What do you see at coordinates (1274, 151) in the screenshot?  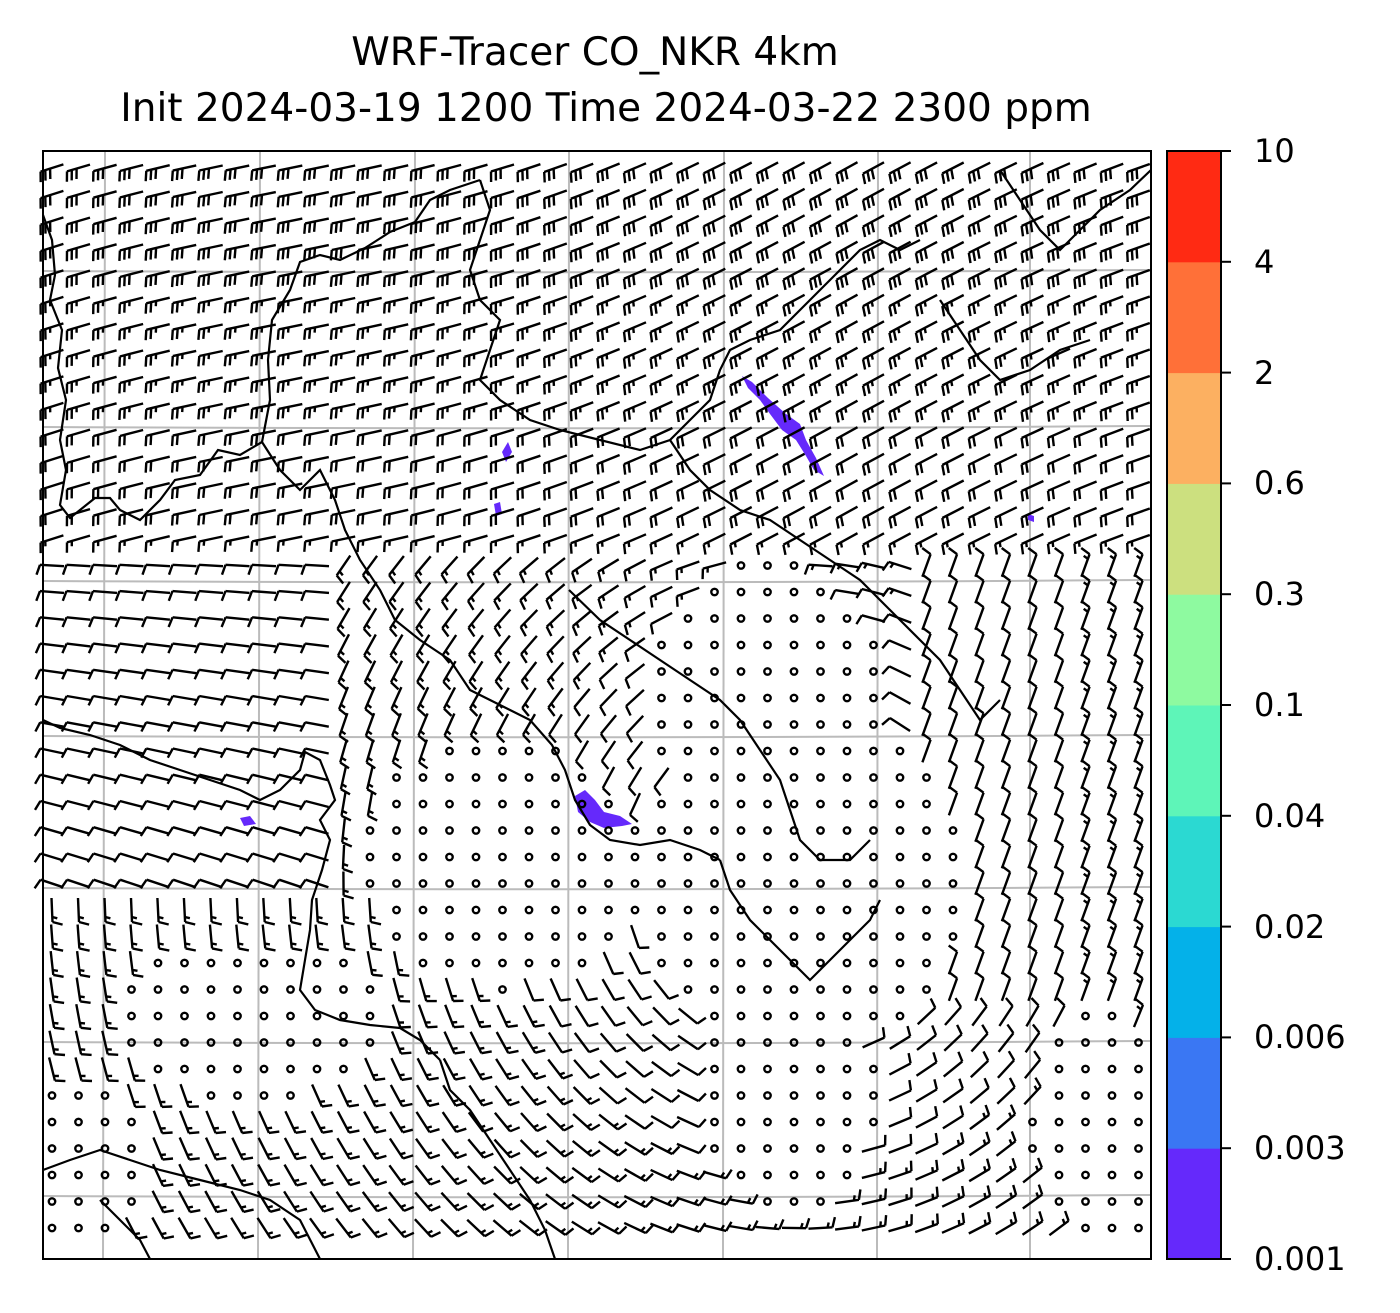 I see `colorbar-tick-label: 10` at bounding box center [1274, 151].